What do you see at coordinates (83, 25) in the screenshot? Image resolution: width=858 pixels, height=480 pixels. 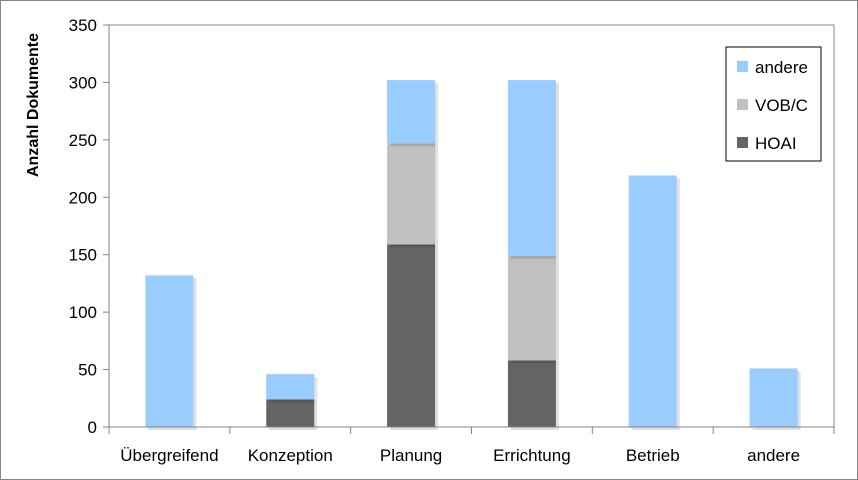 I see `y-tick-label: 350` at bounding box center [83, 25].